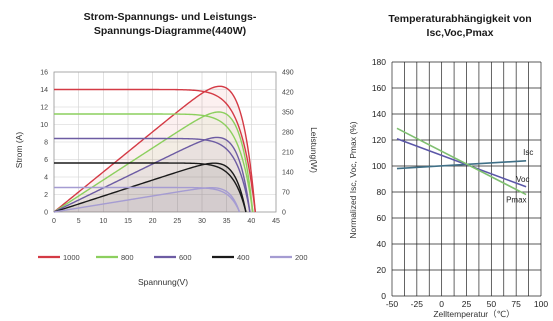 This screenshot has width=553, height=321. I want to click on iv-y2-tick-label: 140, so click(288, 173).